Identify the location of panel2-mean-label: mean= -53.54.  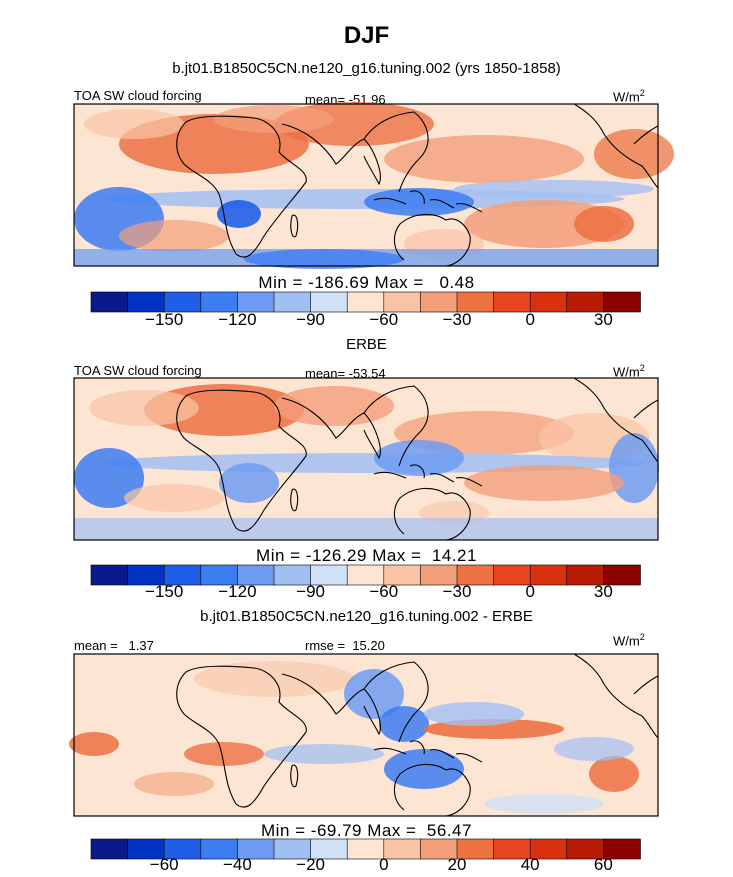
(345, 373).